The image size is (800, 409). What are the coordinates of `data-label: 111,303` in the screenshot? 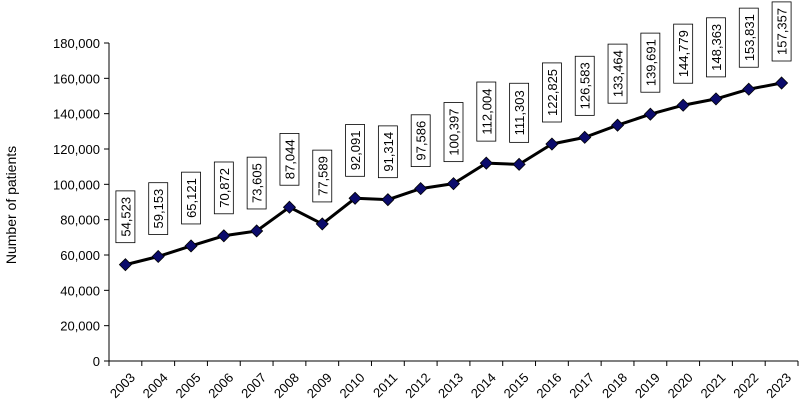 It's located at (519, 112).